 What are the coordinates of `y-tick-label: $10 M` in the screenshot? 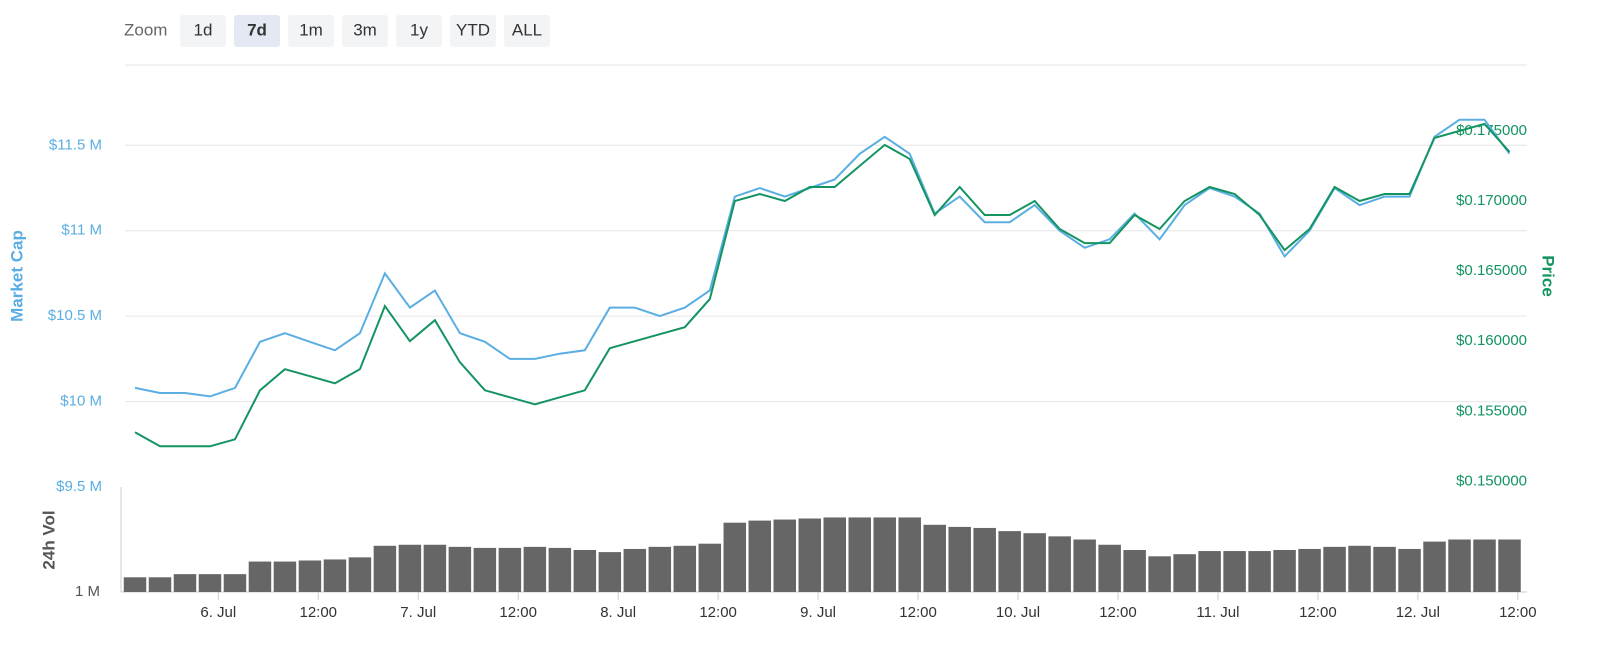 It's located at (81, 401).